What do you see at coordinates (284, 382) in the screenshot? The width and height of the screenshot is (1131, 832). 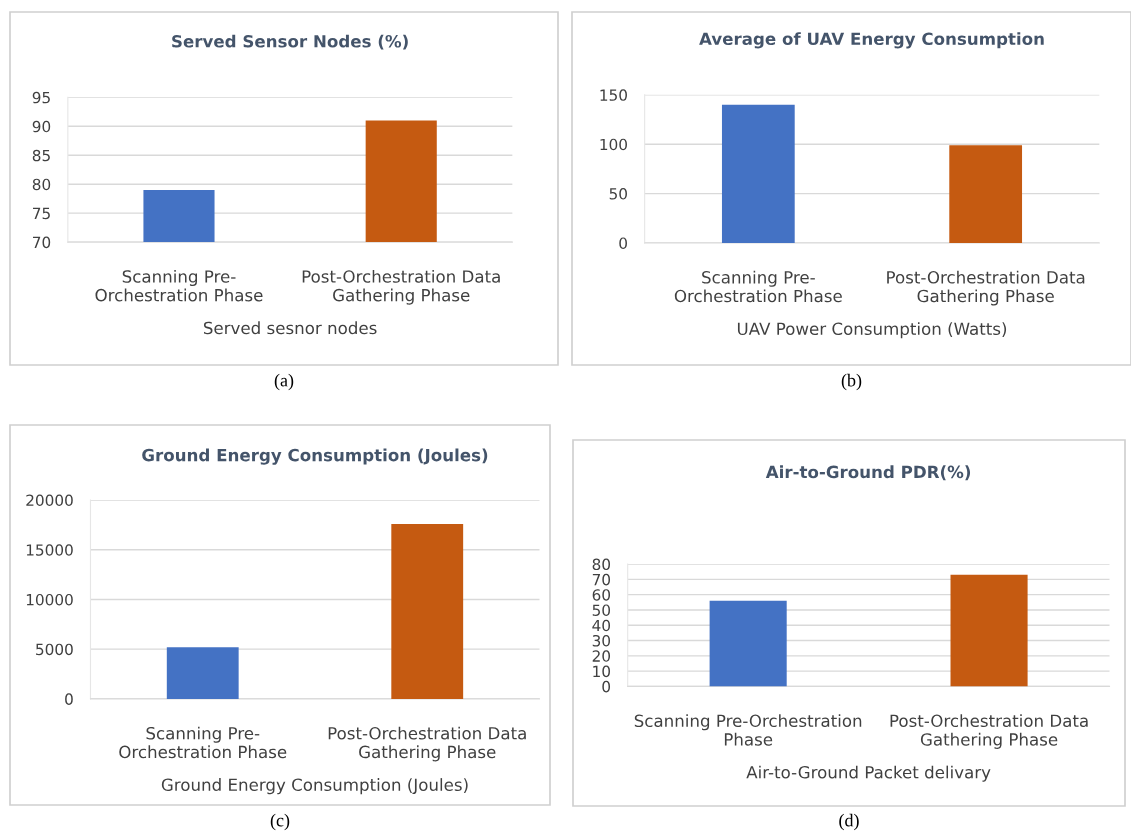 I see `text: (a)` at bounding box center [284, 382].